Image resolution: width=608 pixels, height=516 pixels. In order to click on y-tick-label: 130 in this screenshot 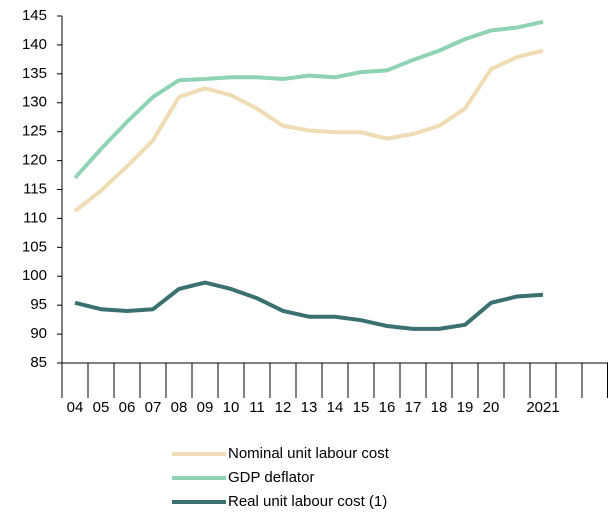, I will do `click(34, 102)`.